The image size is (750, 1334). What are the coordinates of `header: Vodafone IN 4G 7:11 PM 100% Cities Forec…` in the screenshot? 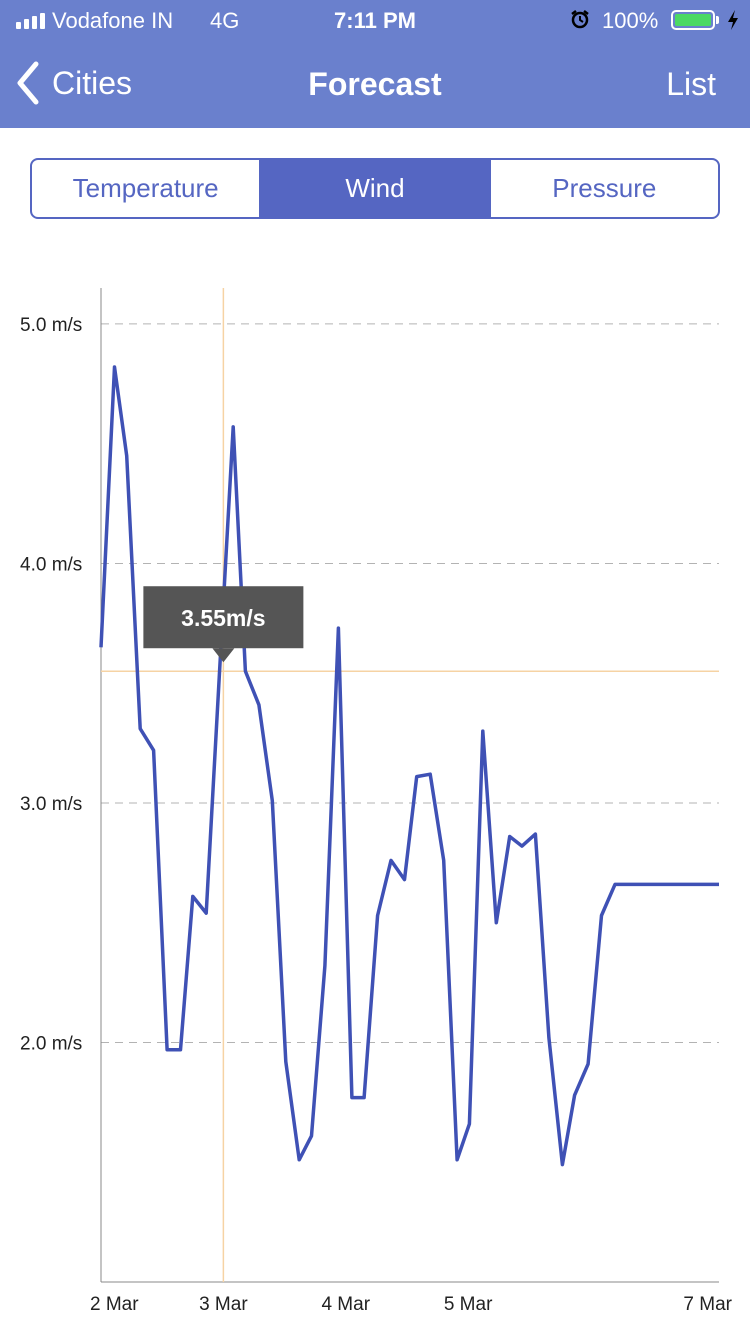 It's located at (375, 64).